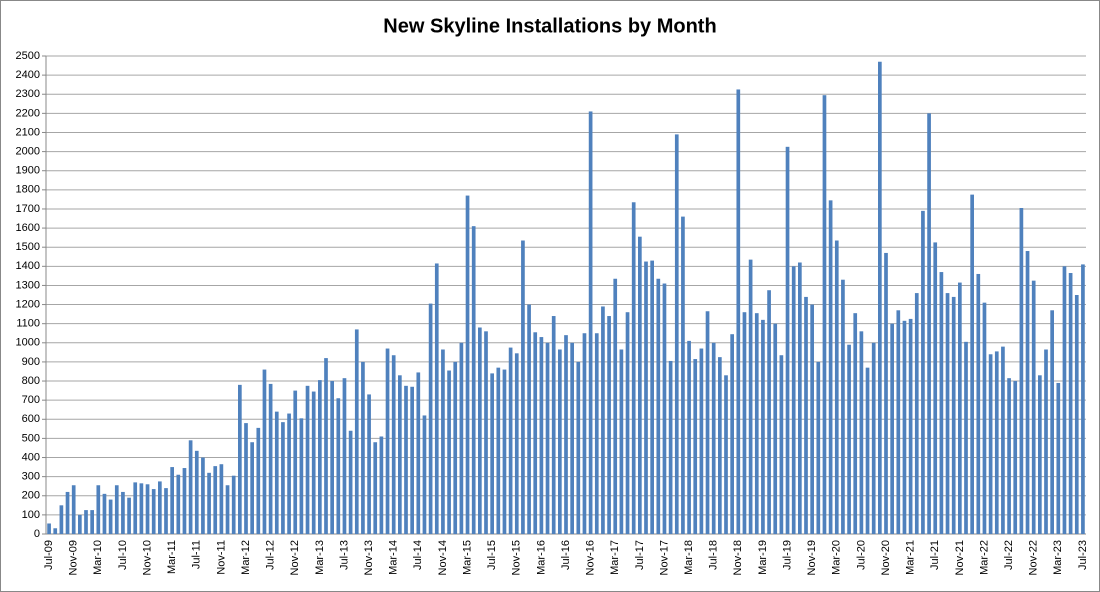 Image resolution: width=1100 pixels, height=592 pixels. What do you see at coordinates (28, 171) in the screenshot?
I see `y-tick-label: 1900` at bounding box center [28, 171].